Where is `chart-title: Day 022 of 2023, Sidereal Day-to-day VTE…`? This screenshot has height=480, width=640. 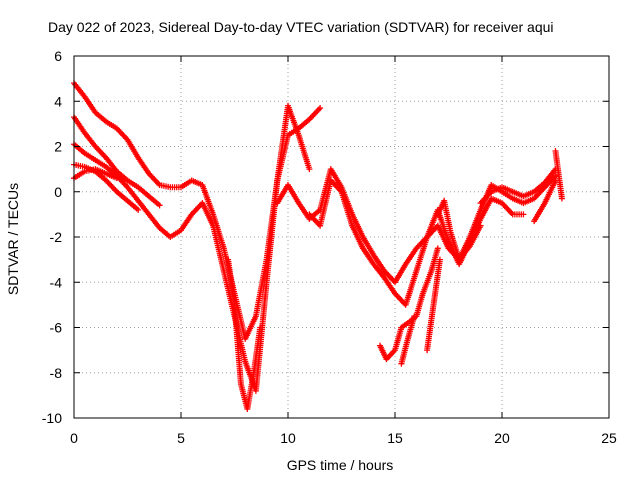
chart-title: Day 022 of 2023, Sidereal Day-to-day VTE… is located at coordinates (301, 27).